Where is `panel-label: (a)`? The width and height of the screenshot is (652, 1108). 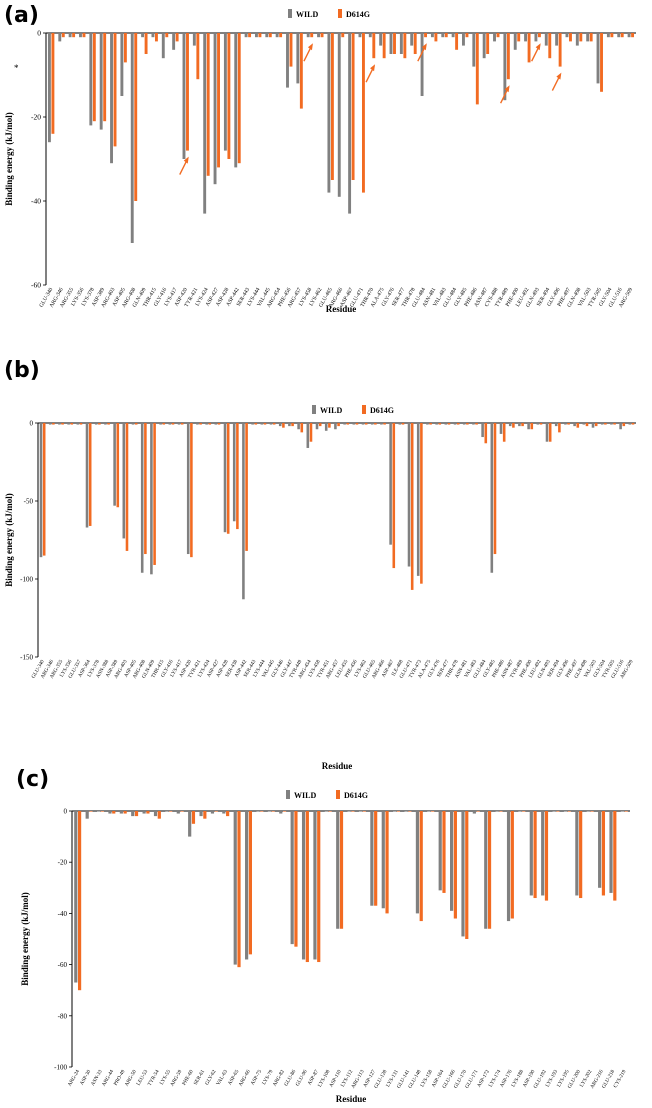
panel-label: (a) is located at coordinates (21, 15).